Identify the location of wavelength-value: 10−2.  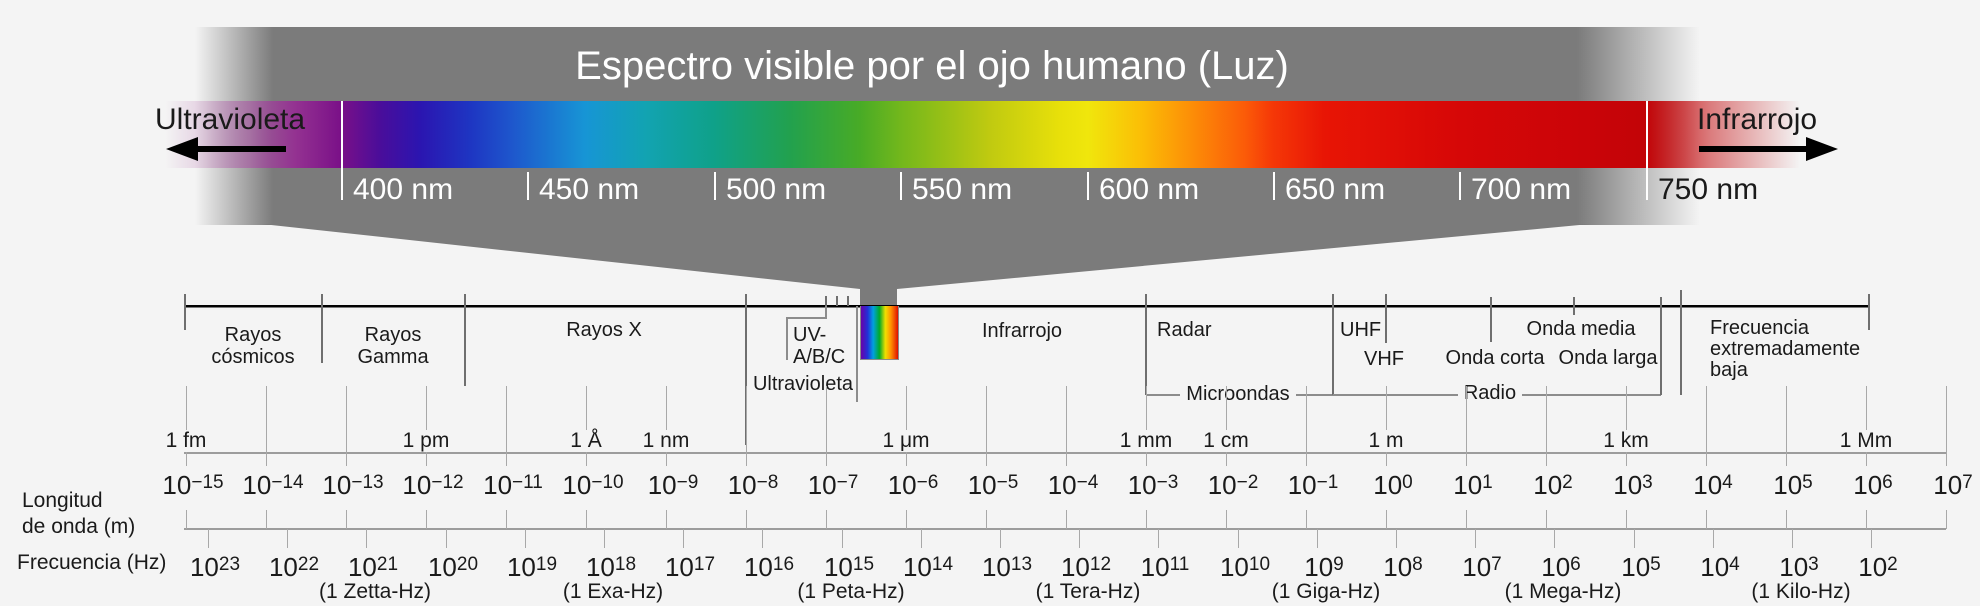
(1233, 485).